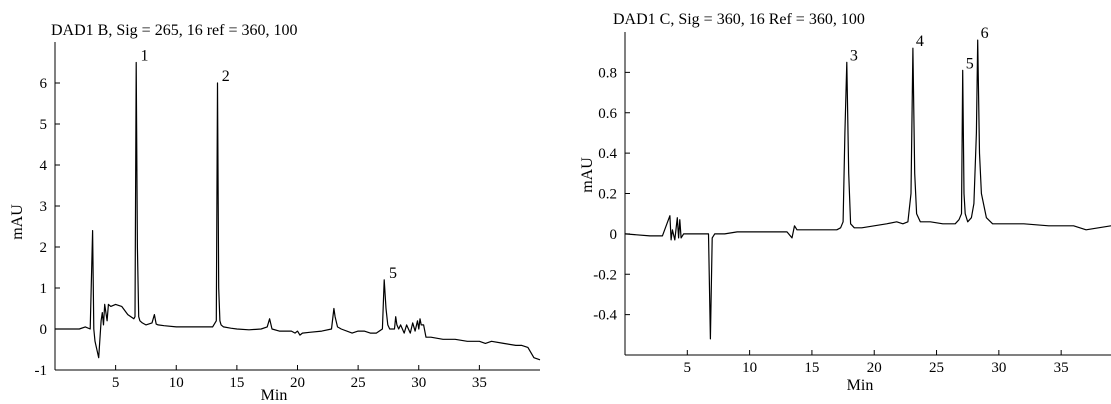  What do you see at coordinates (44, 289) in the screenshot?
I see `y-tick-label: 1` at bounding box center [44, 289].